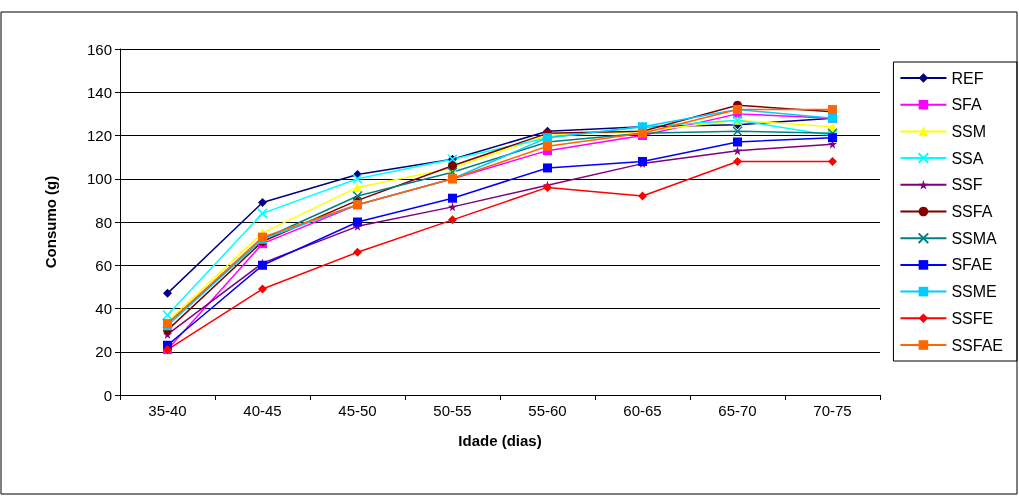 The height and width of the screenshot is (496, 1019). I want to click on y-tick-label: 60, so click(103, 265).